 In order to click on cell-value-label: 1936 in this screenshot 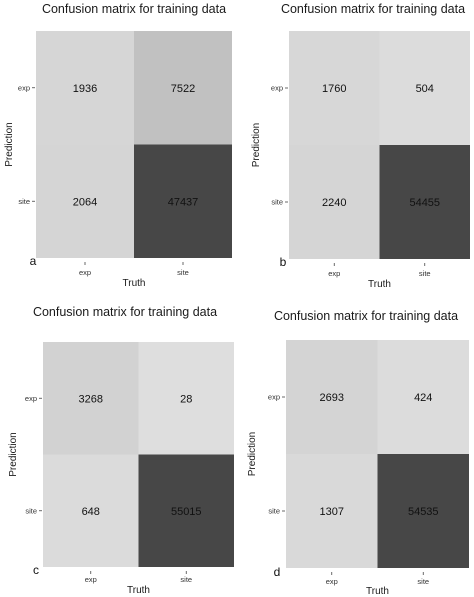, I will do `click(85, 89)`.